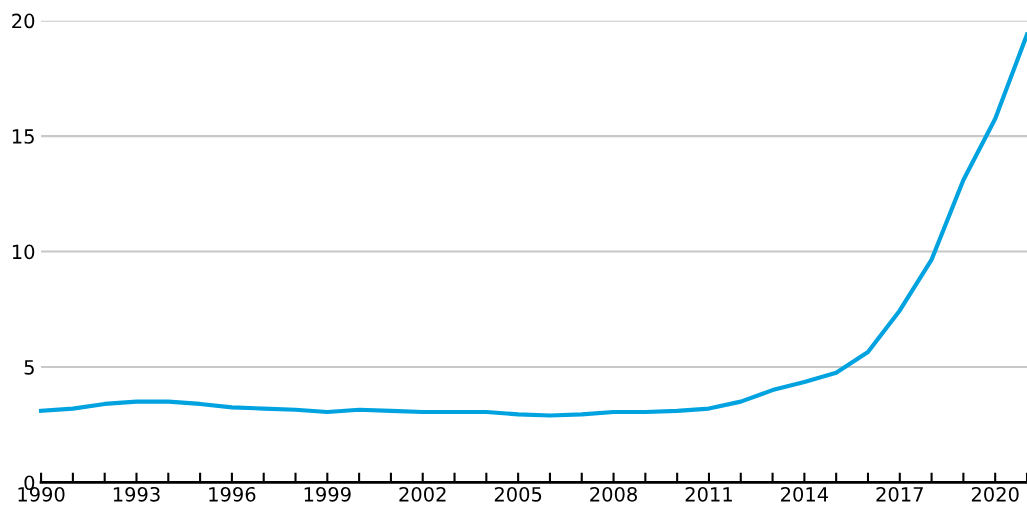 This screenshot has width=1027, height=516. I want to click on x-tick-label: 1996, so click(232, 494).